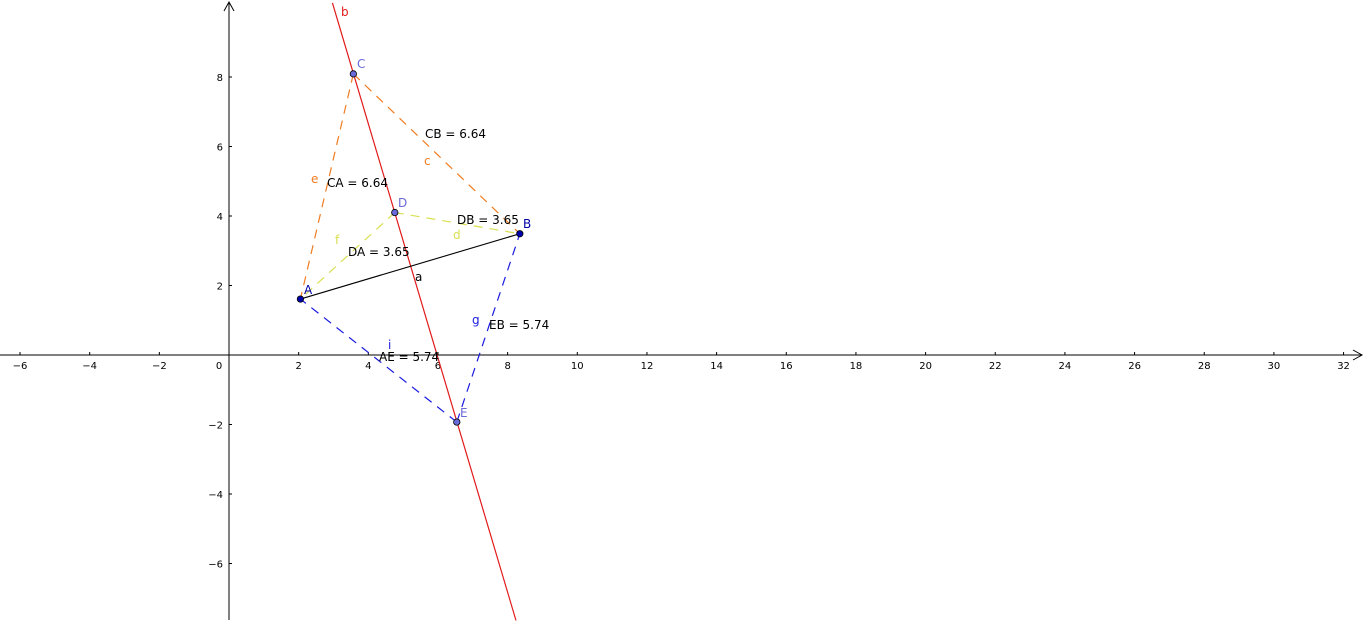 The image size is (1366, 623). What do you see at coordinates (647, 366) in the screenshot?
I see `x-tick-label: 12` at bounding box center [647, 366].